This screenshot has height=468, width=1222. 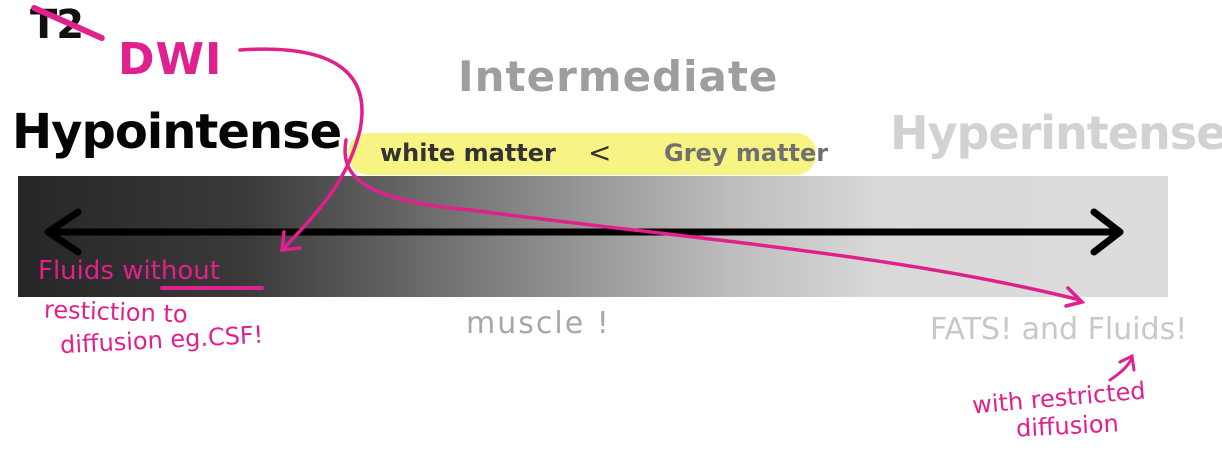 I want to click on double-arrow, so click(x=584, y=232).